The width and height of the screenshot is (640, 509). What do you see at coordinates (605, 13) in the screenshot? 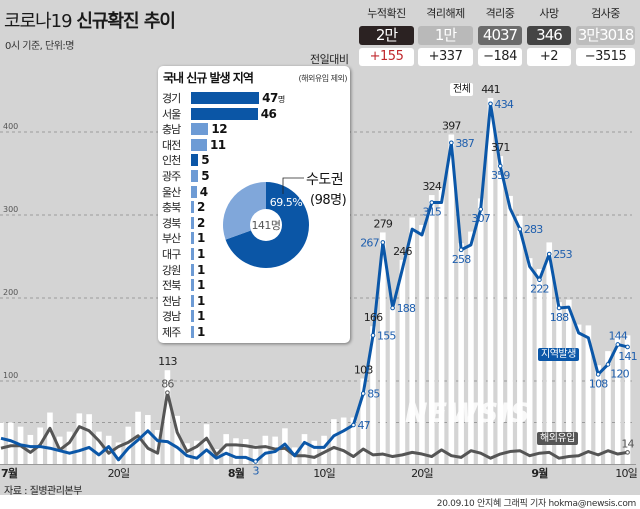
I see `stat-label: 검사중` at bounding box center [605, 13].